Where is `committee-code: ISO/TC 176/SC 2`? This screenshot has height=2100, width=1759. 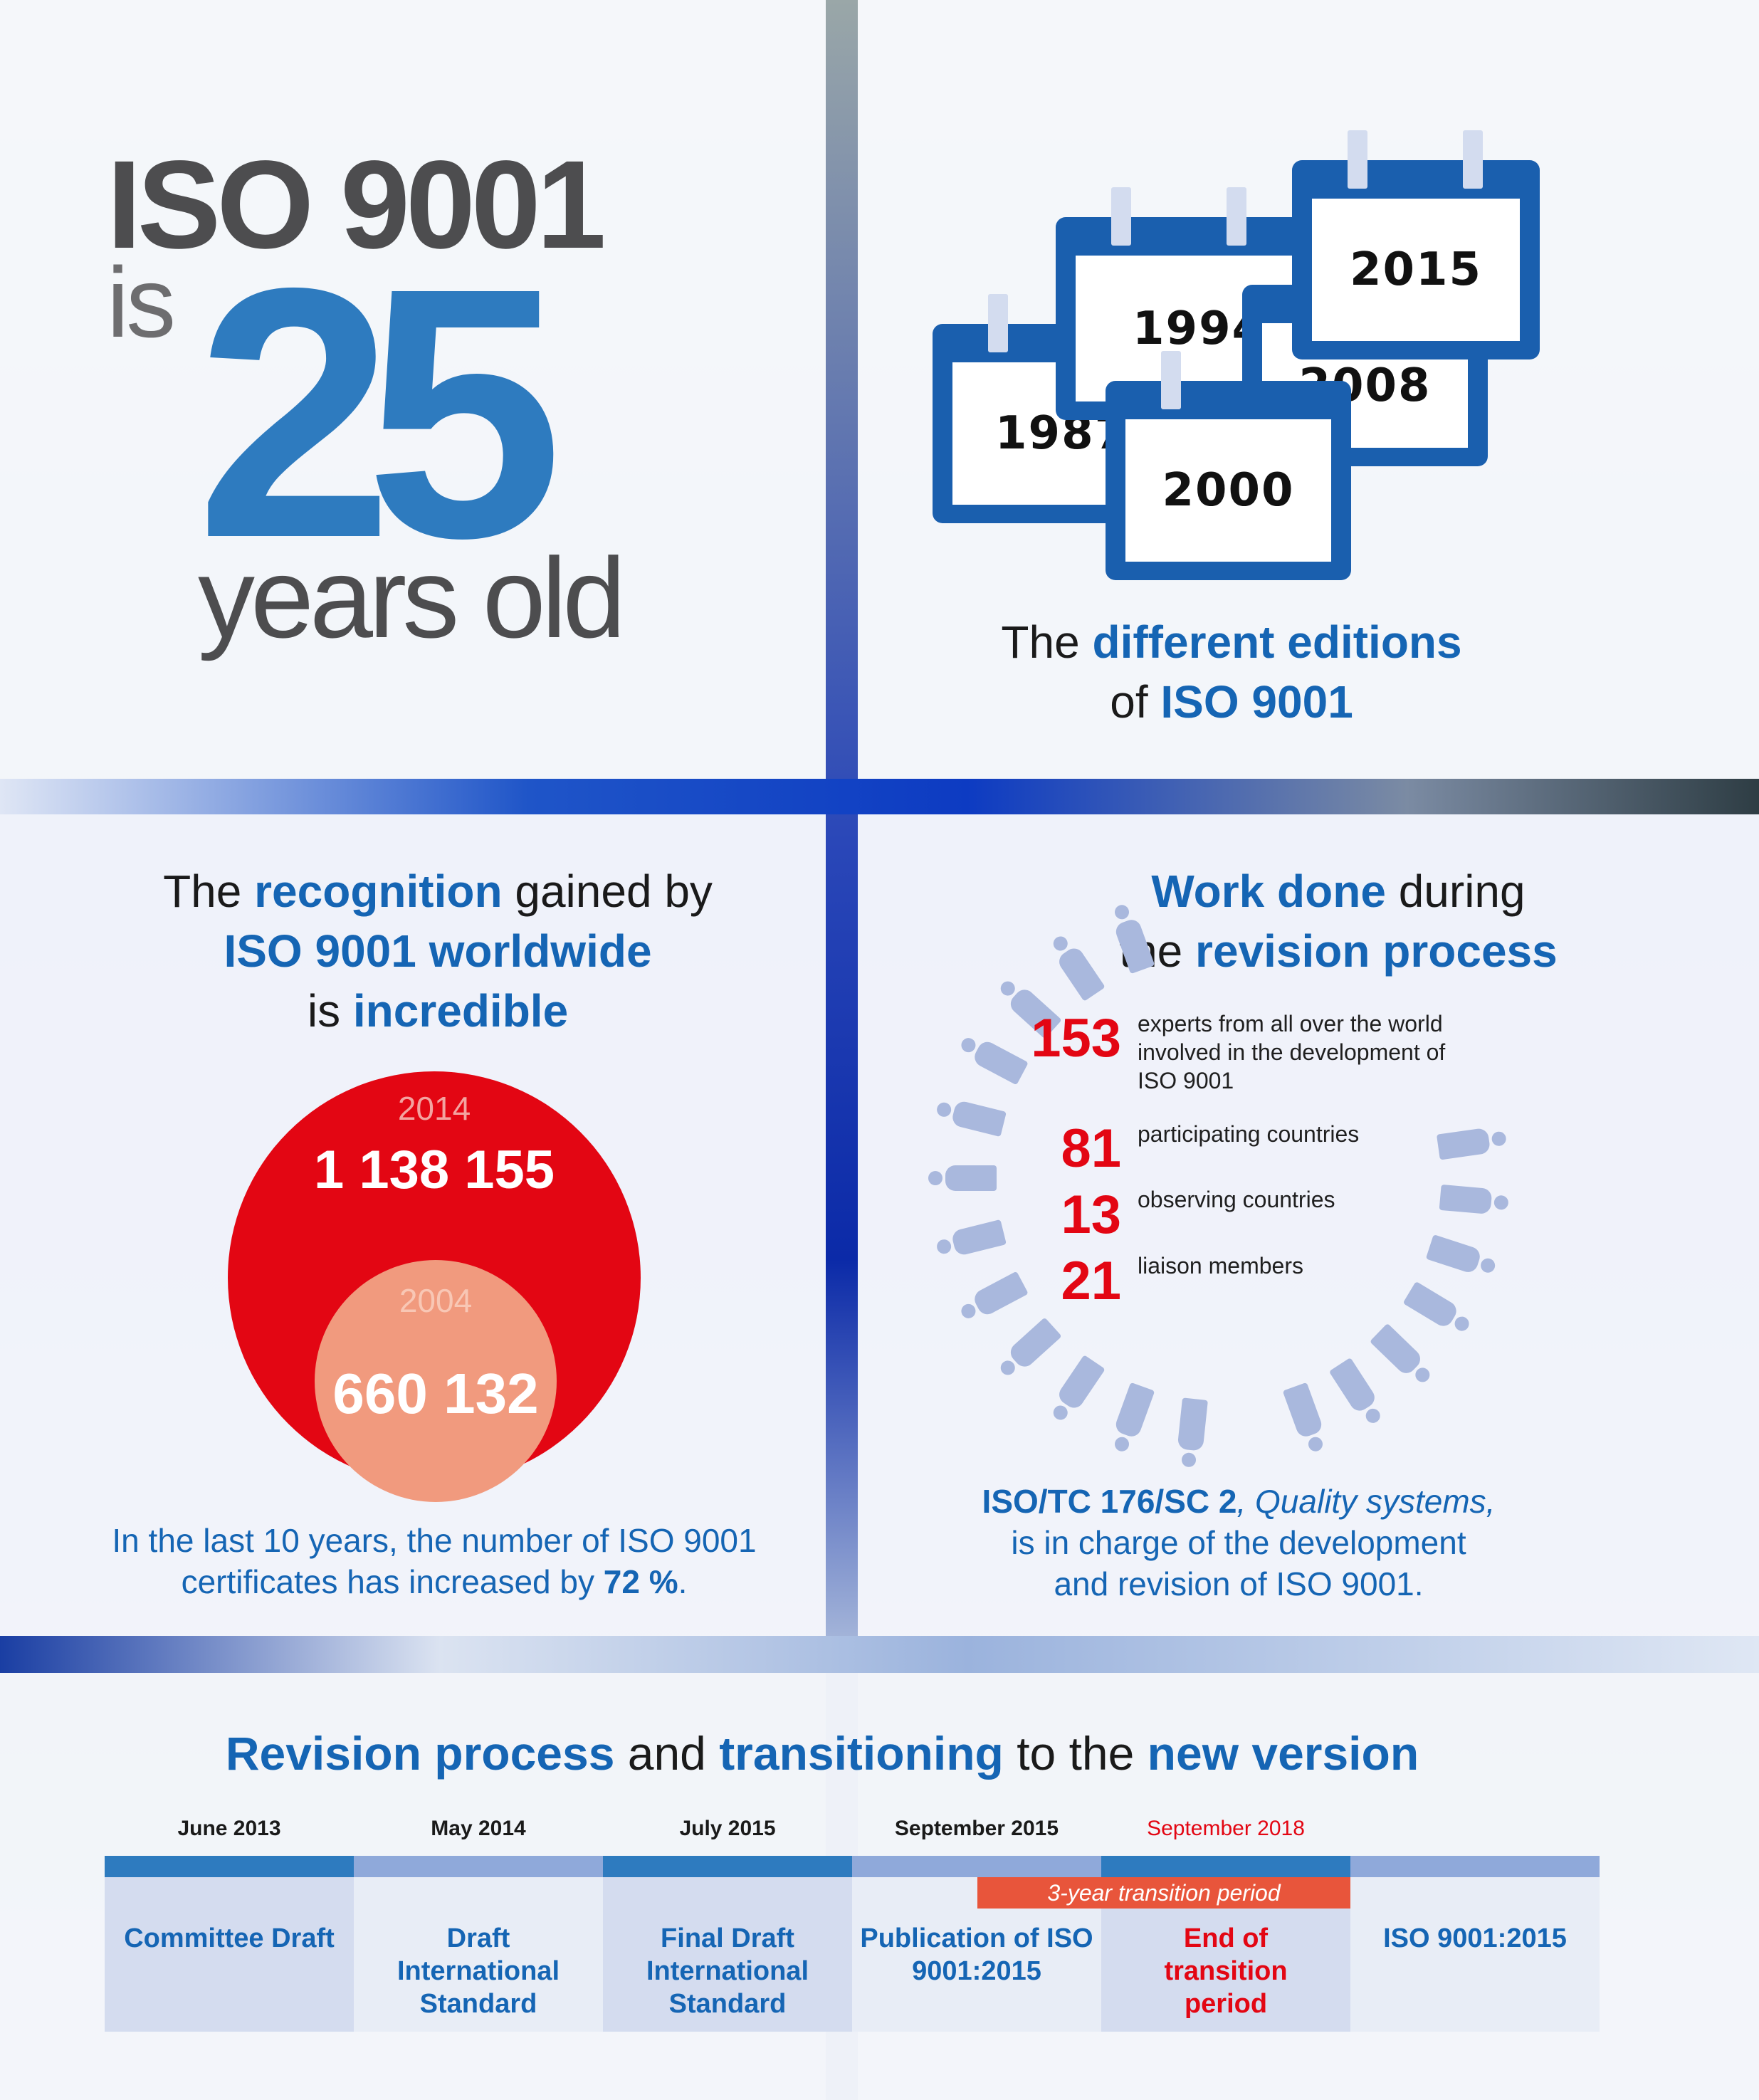
committee-code: ISO/TC 176/SC 2 is located at coordinates (1109, 1501).